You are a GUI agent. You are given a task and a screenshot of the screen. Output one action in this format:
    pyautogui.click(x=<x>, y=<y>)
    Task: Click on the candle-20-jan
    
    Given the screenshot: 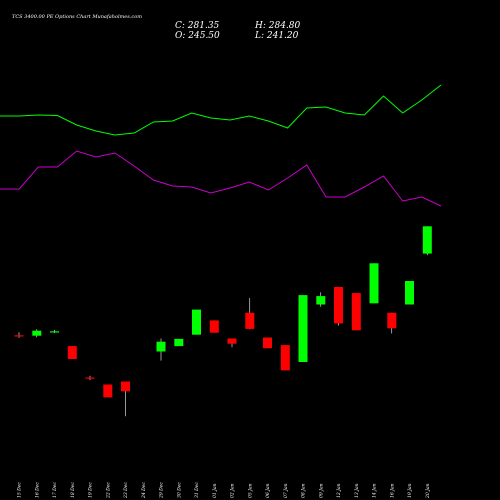 What is the action you would take?
    pyautogui.click(x=427, y=241)
    